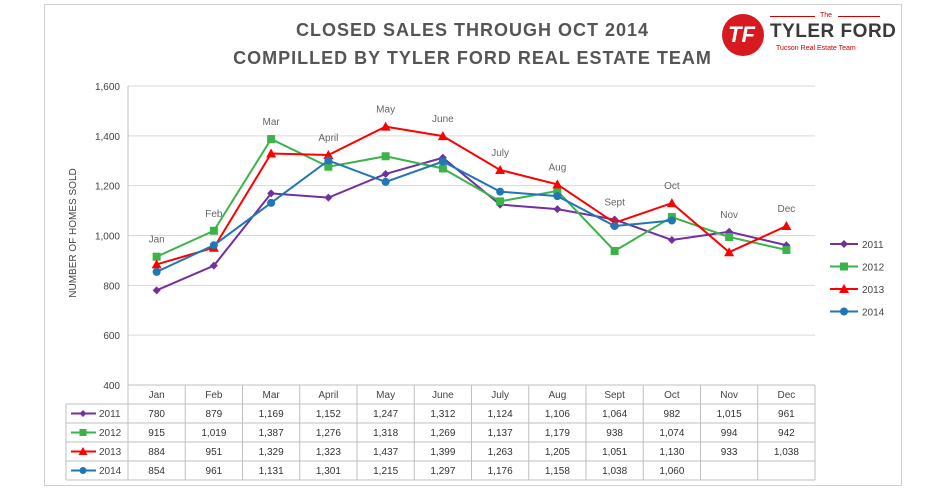 This screenshot has width=945, height=490. What do you see at coordinates (272, 395) in the screenshot?
I see `category-label: Mar` at bounding box center [272, 395].